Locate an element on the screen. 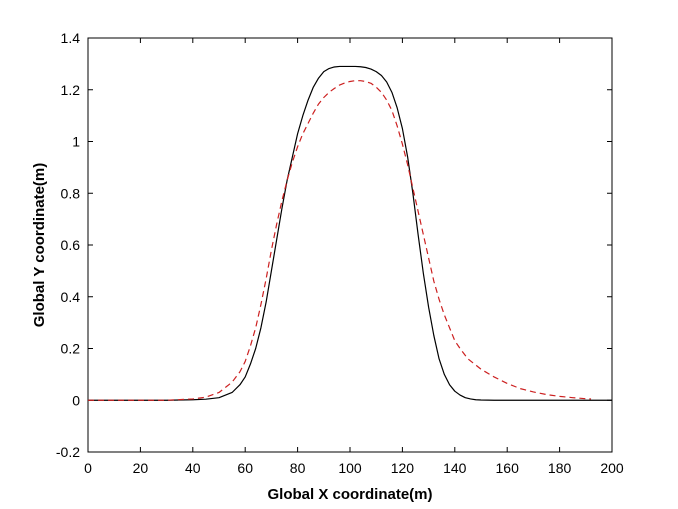 The image size is (678, 509). x-tick-label: 140 is located at coordinates (455, 468).